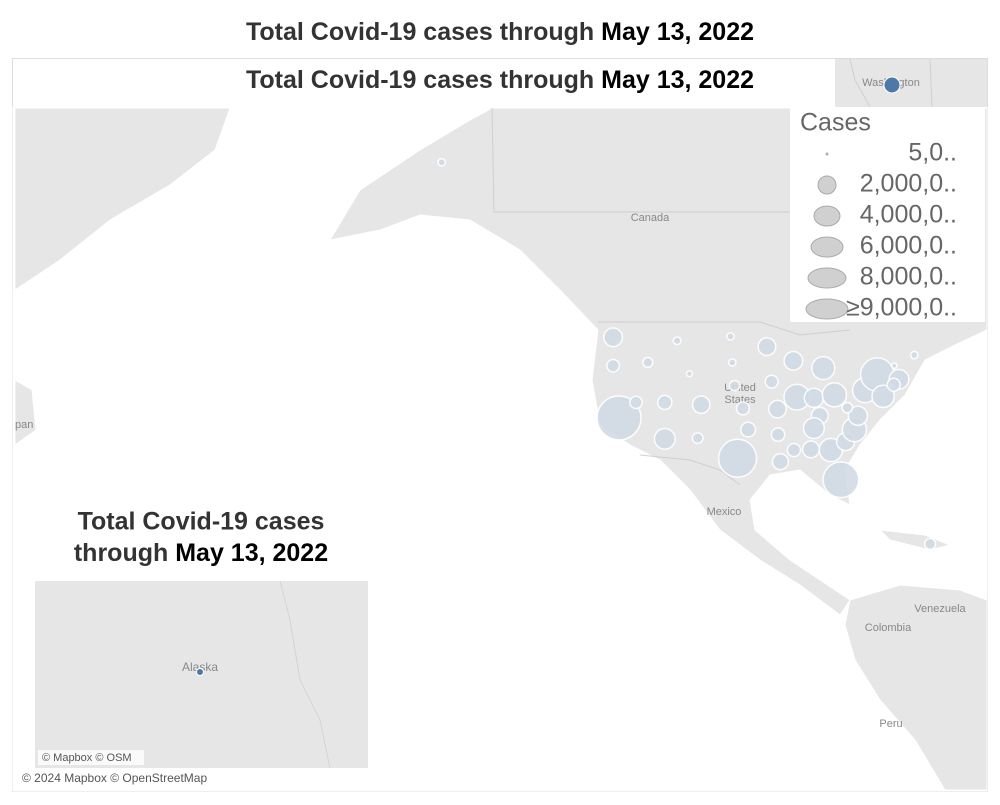 This screenshot has width=1000, height=805. I want to click on inset-map, so click(911, 83).